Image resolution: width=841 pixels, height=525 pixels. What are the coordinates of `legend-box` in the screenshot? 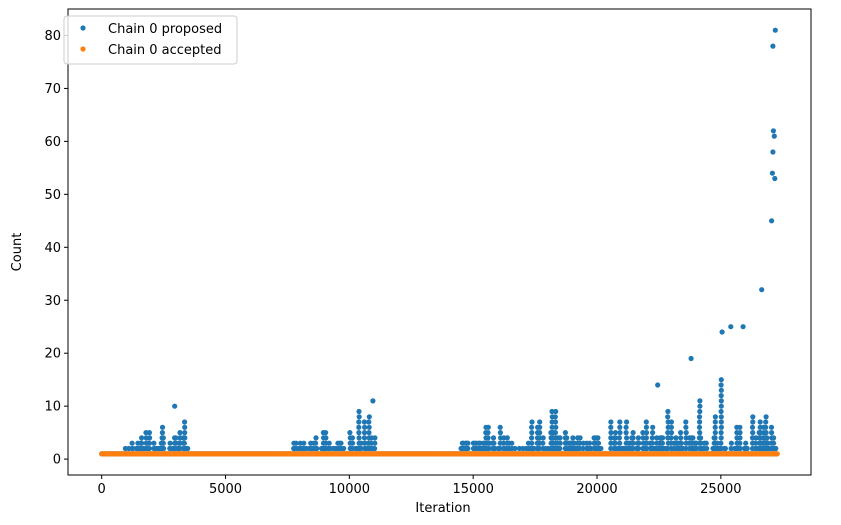 It's located at (150, 40).